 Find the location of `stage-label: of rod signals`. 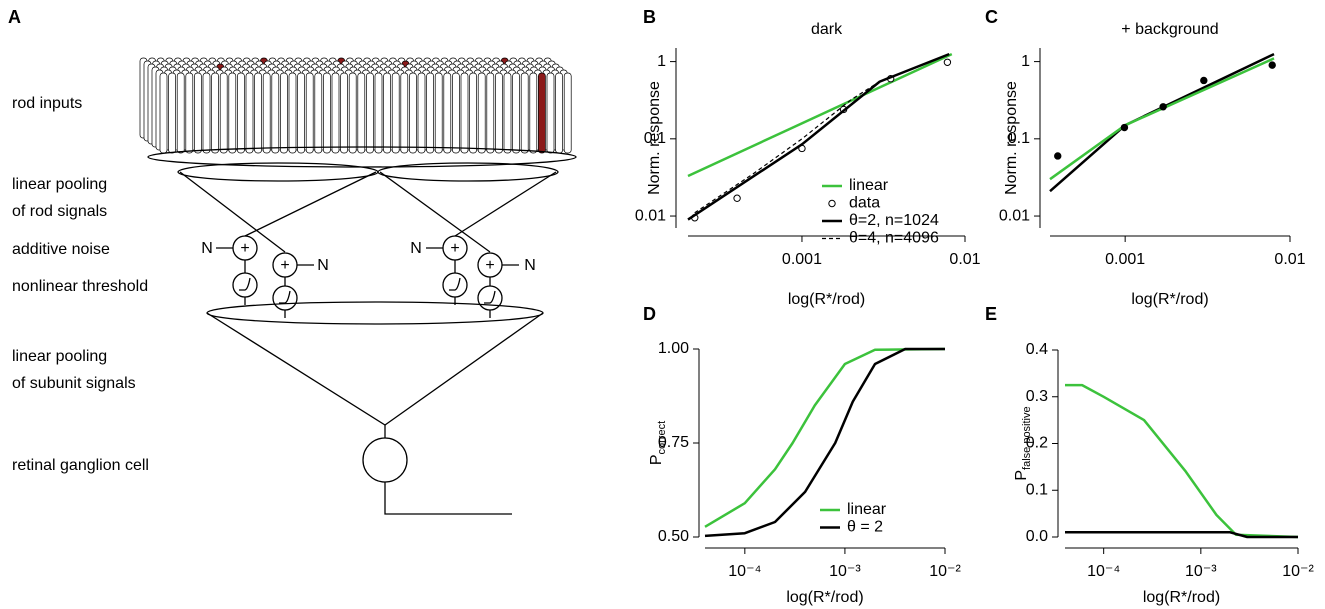

stage-label: of rod signals is located at coordinates (59, 211).